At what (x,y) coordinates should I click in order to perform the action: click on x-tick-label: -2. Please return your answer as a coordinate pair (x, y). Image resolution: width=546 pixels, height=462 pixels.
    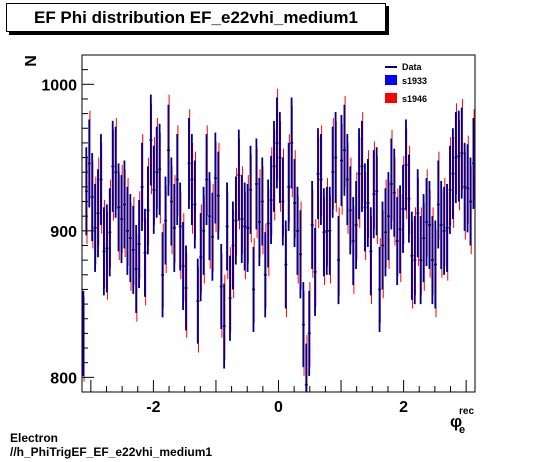
    Looking at the image, I should click on (153, 407).